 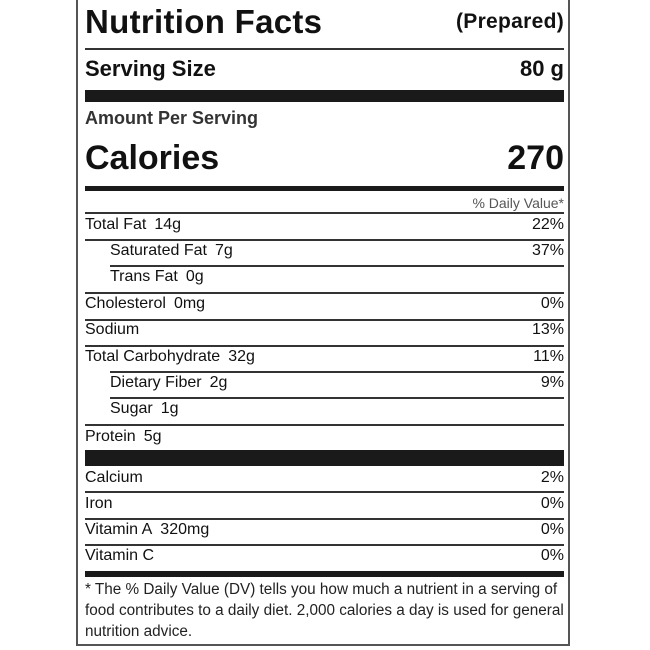 What do you see at coordinates (535, 157) in the screenshot?
I see `calories-value: 270` at bounding box center [535, 157].